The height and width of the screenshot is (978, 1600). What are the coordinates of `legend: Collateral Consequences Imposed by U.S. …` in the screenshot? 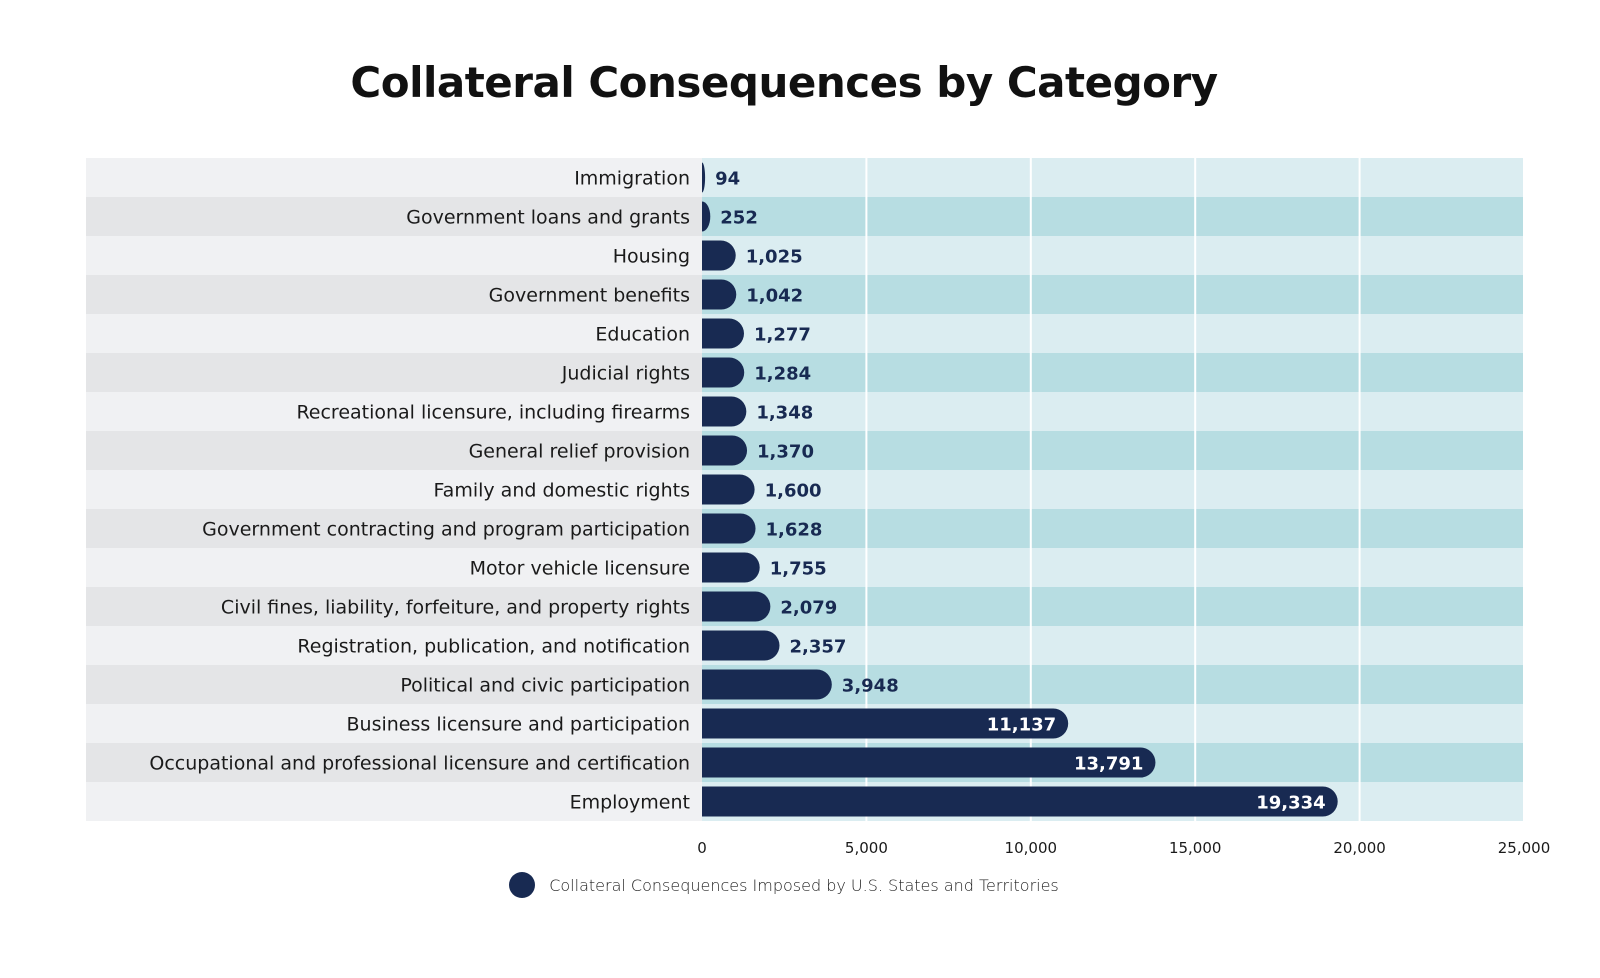 It's located at (784, 885).